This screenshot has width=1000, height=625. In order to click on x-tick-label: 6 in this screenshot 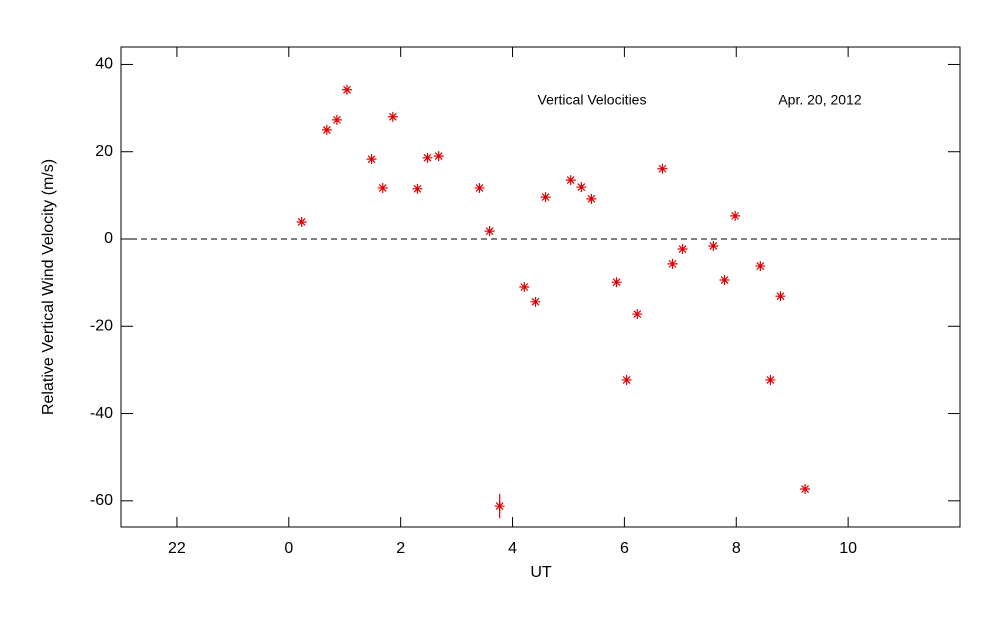, I will do `click(624, 548)`.